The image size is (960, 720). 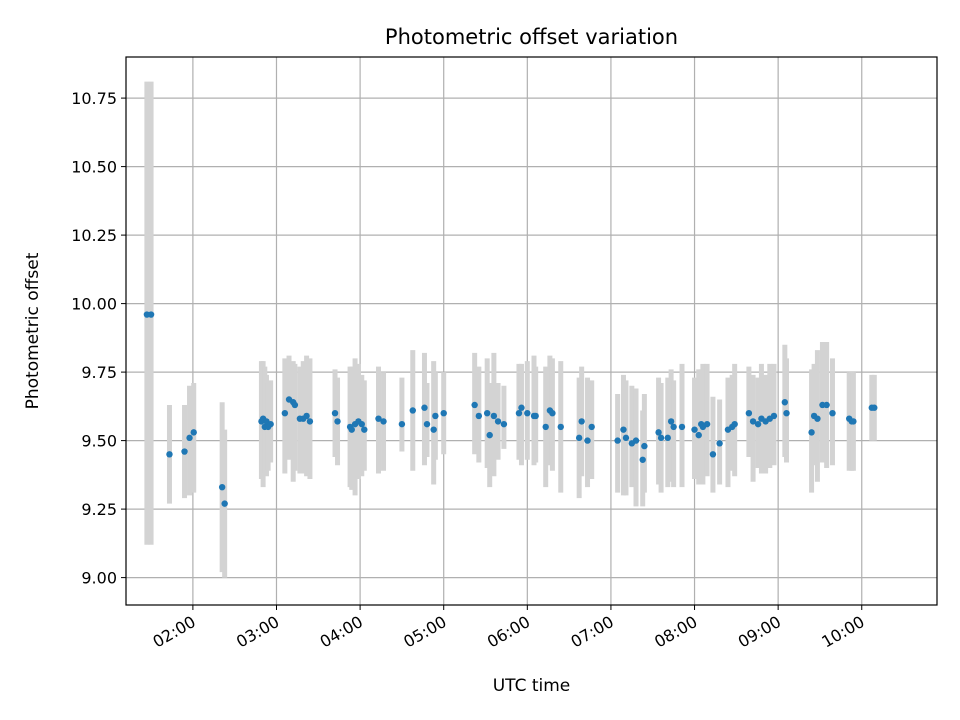 What do you see at coordinates (99, 441) in the screenshot?
I see `y-tick-label: 9.50` at bounding box center [99, 441].